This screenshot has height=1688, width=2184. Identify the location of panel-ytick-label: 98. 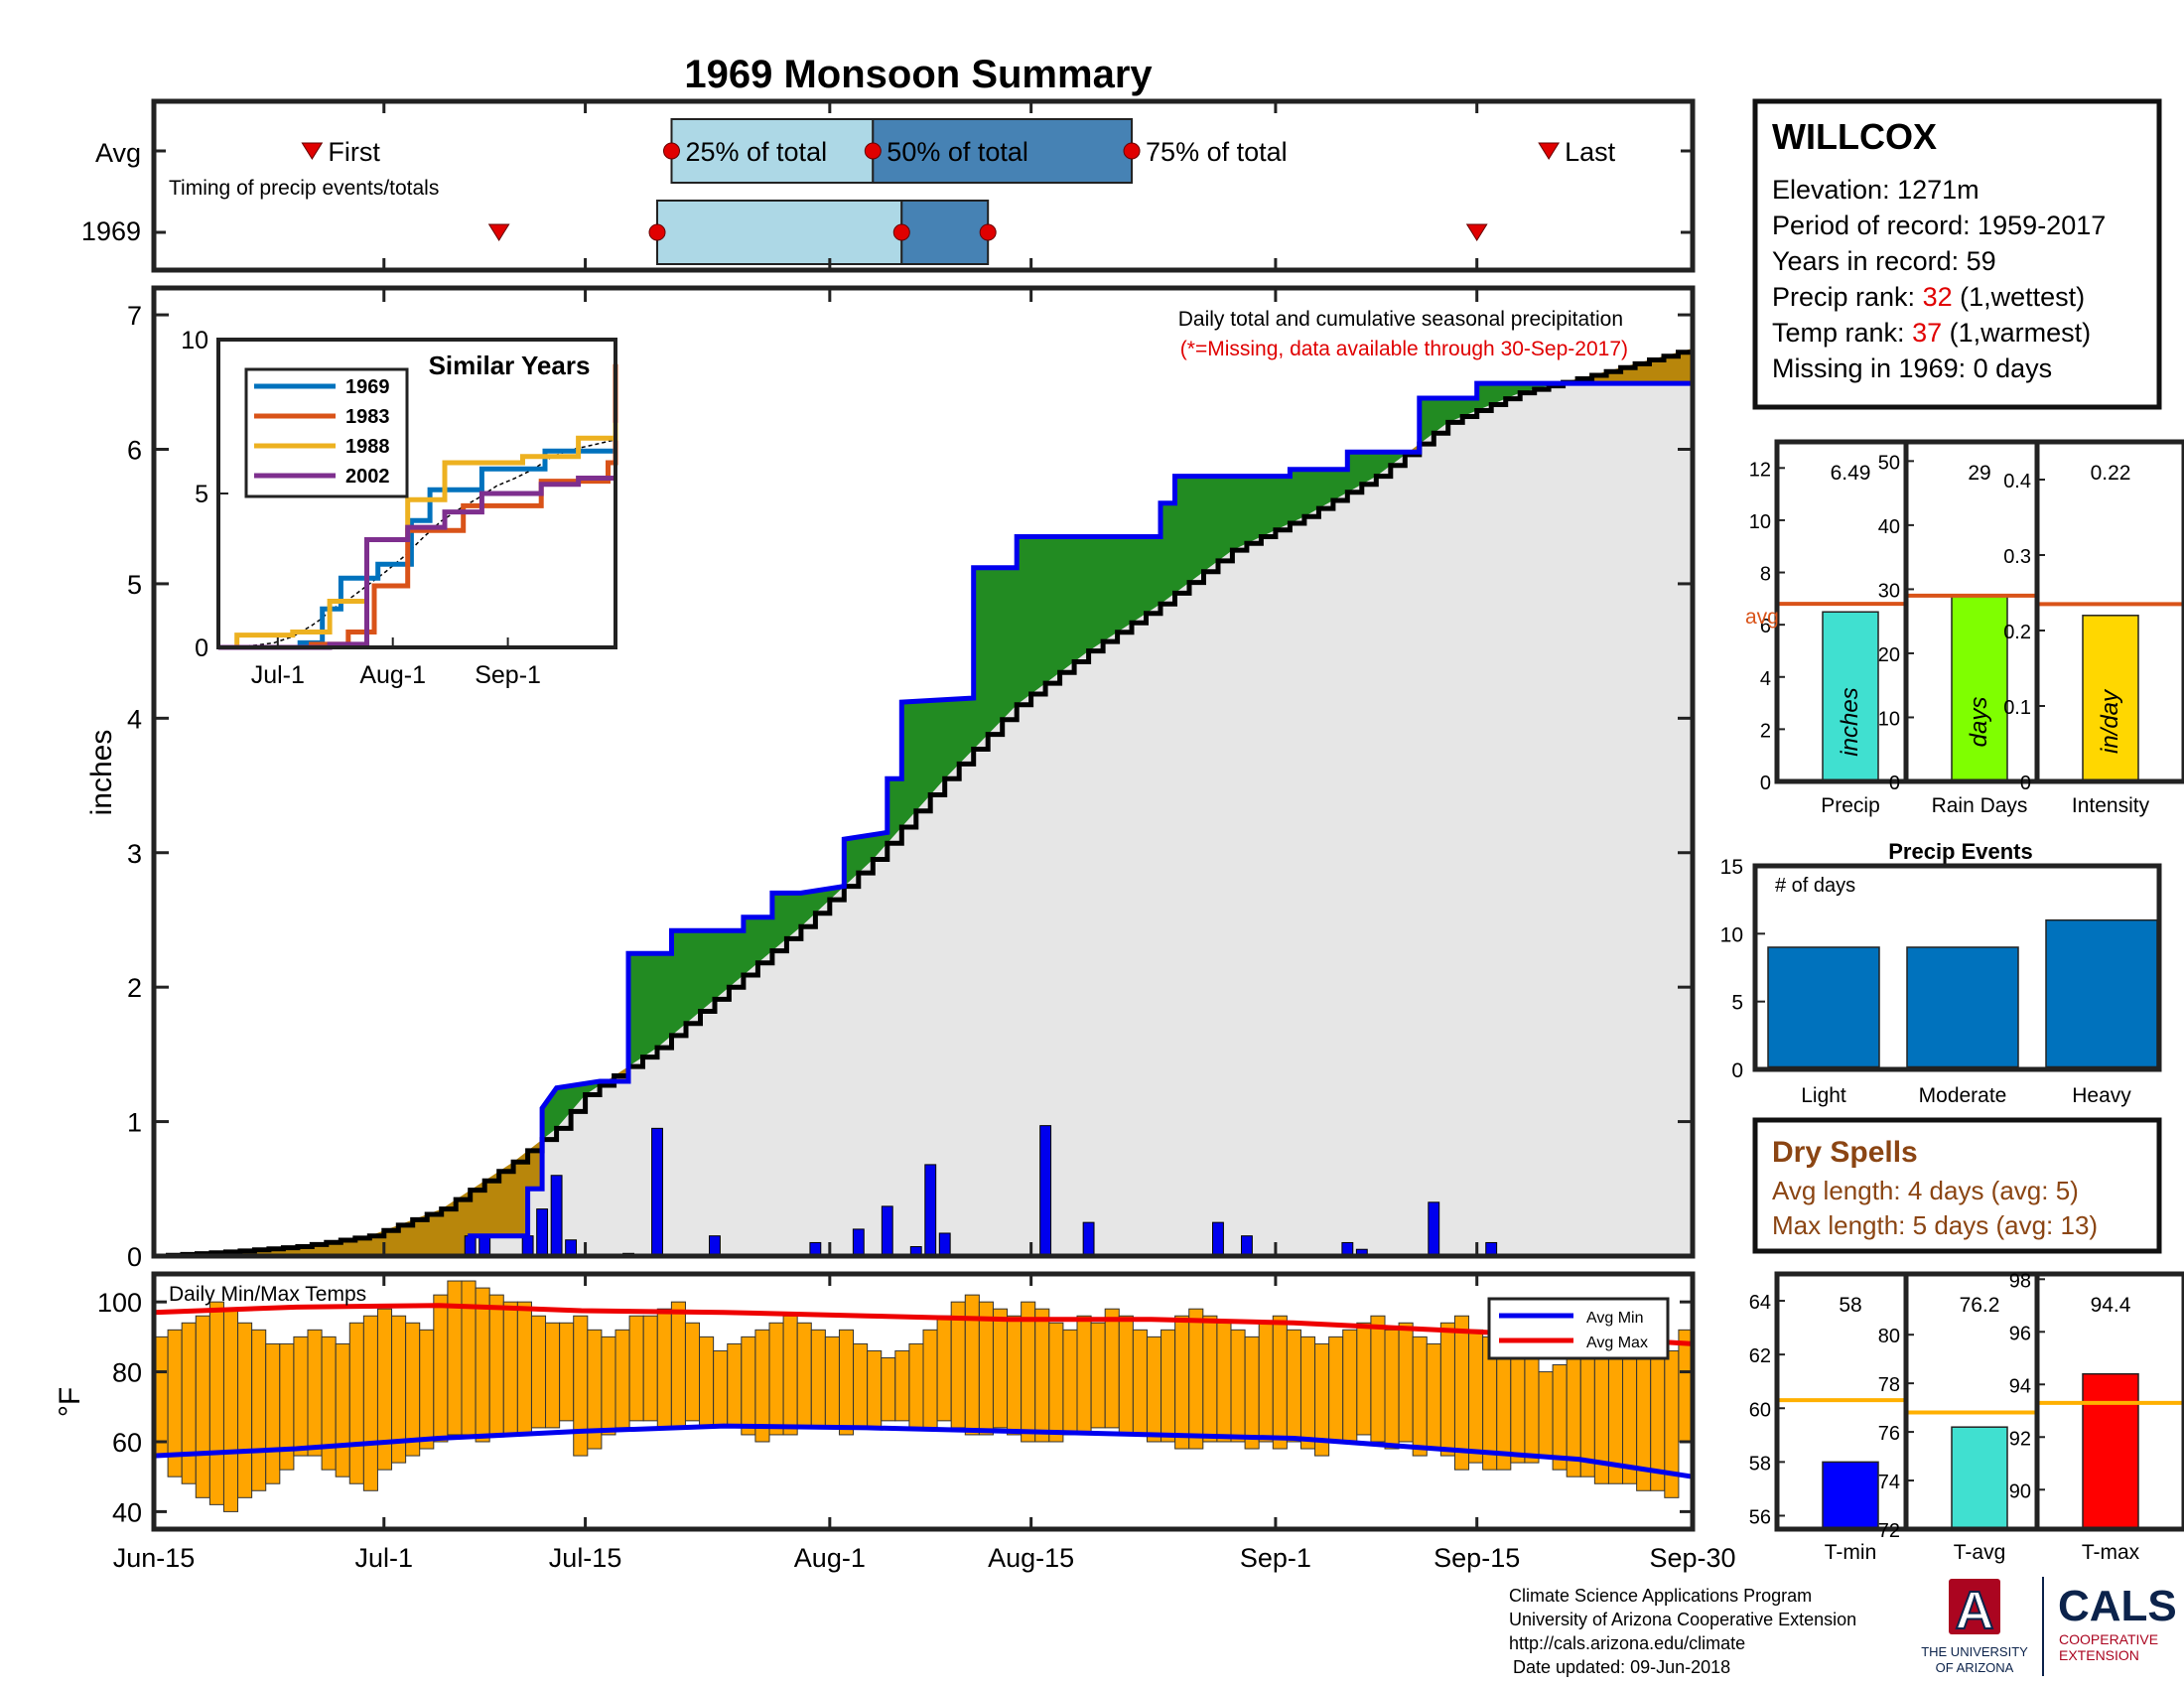
(2020, 1281).